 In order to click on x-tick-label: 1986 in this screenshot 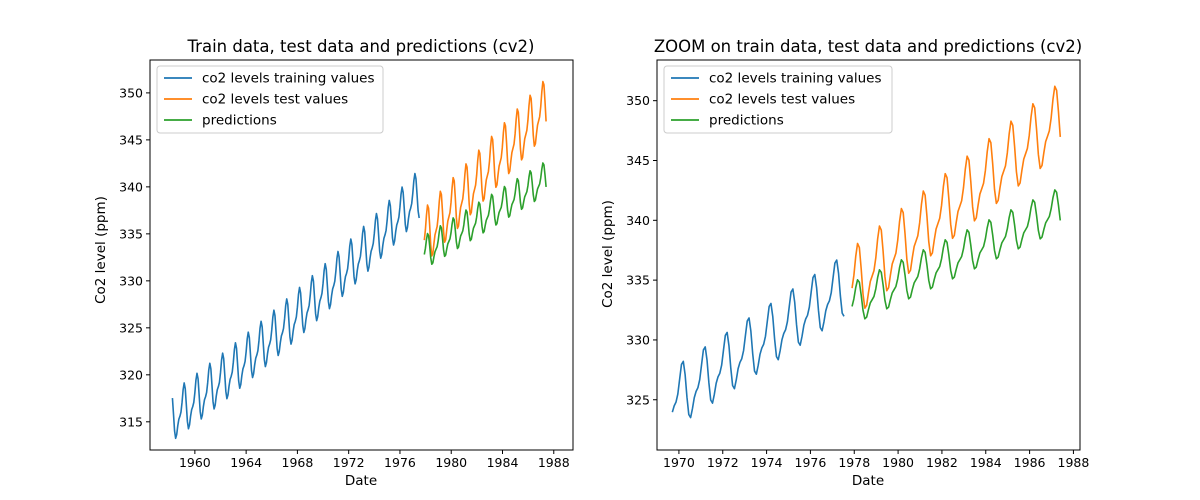, I will do `click(1030, 462)`.